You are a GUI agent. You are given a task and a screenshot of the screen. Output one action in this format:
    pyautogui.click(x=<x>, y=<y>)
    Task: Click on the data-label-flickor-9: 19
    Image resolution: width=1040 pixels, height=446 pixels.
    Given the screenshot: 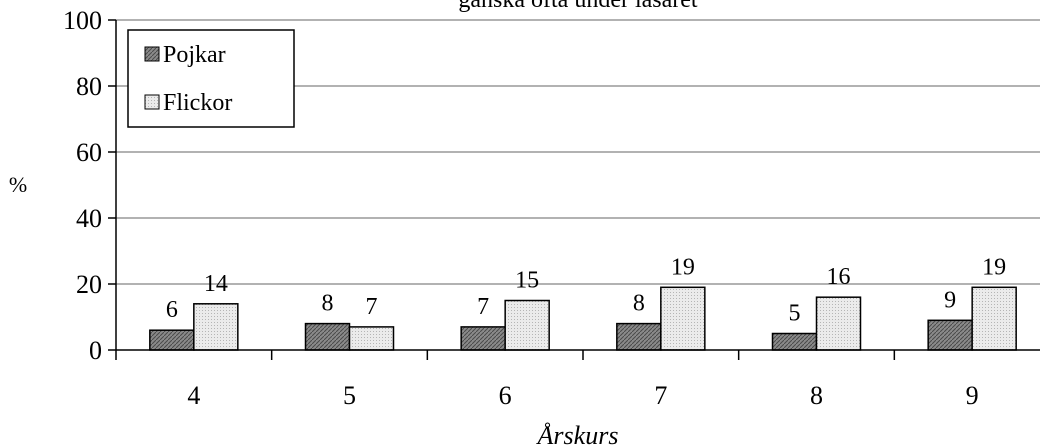 What is the action you would take?
    pyautogui.click(x=994, y=267)
    